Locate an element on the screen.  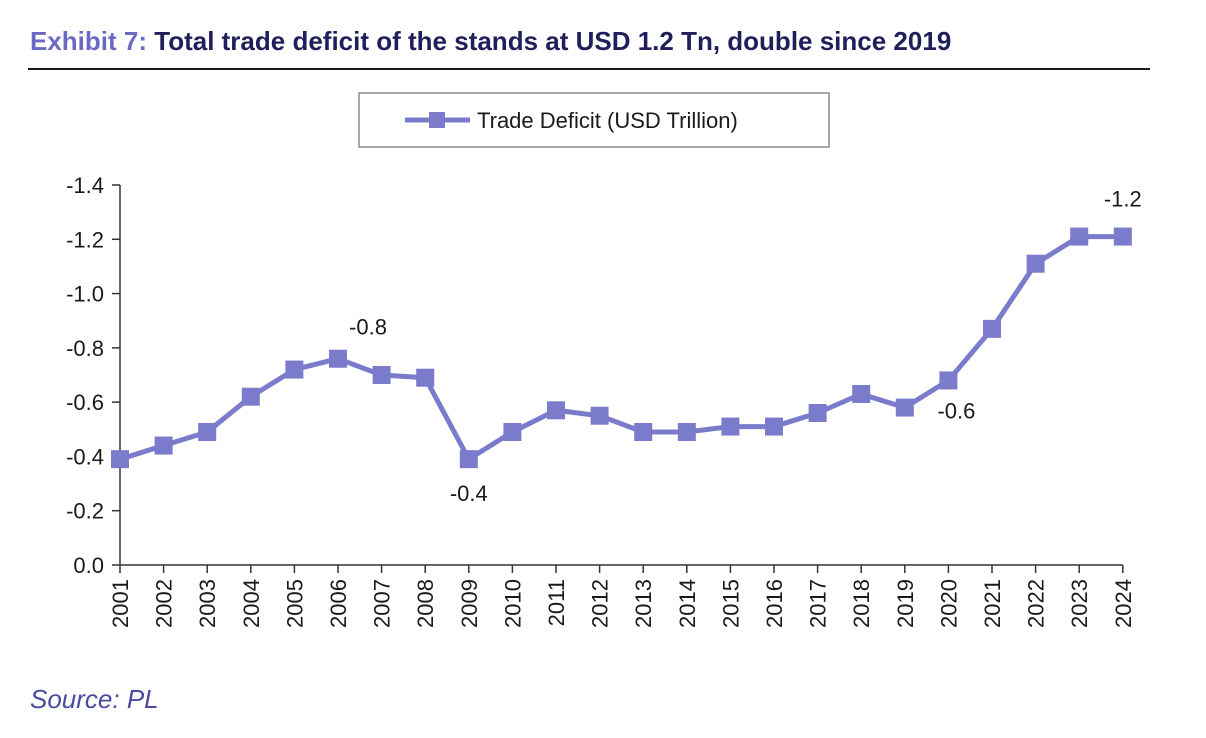
x-tick-label: 2011 is located at coordinates (556, 602).